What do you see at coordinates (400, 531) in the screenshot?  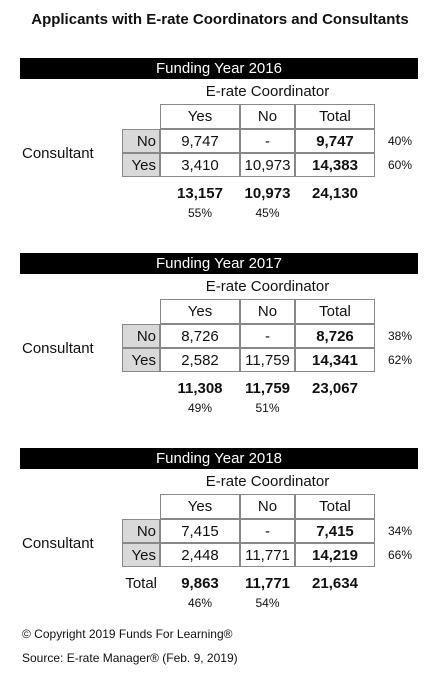 I see `share: 34%` at bounding box center [400, 531].